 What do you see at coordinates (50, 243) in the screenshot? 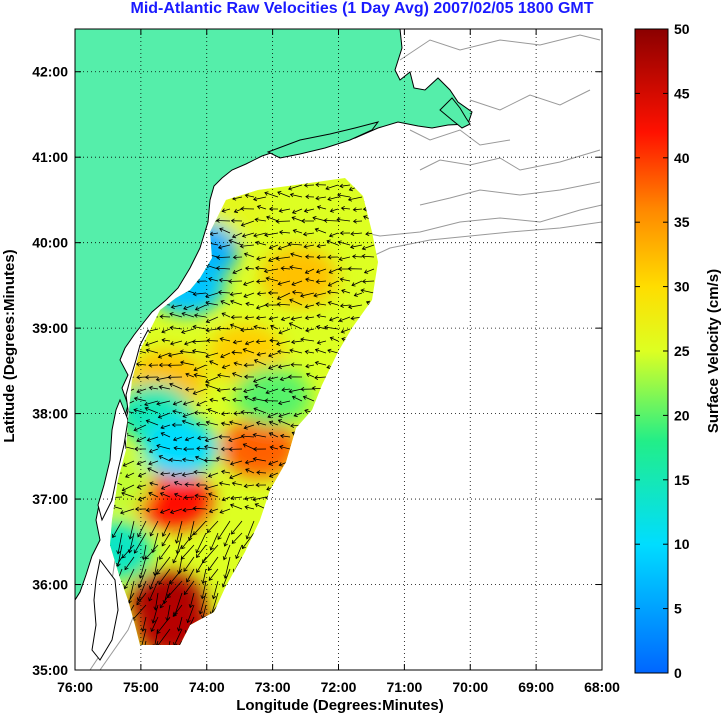
I see `y-tick-label: 40:00` at bounding box center [50, 243].